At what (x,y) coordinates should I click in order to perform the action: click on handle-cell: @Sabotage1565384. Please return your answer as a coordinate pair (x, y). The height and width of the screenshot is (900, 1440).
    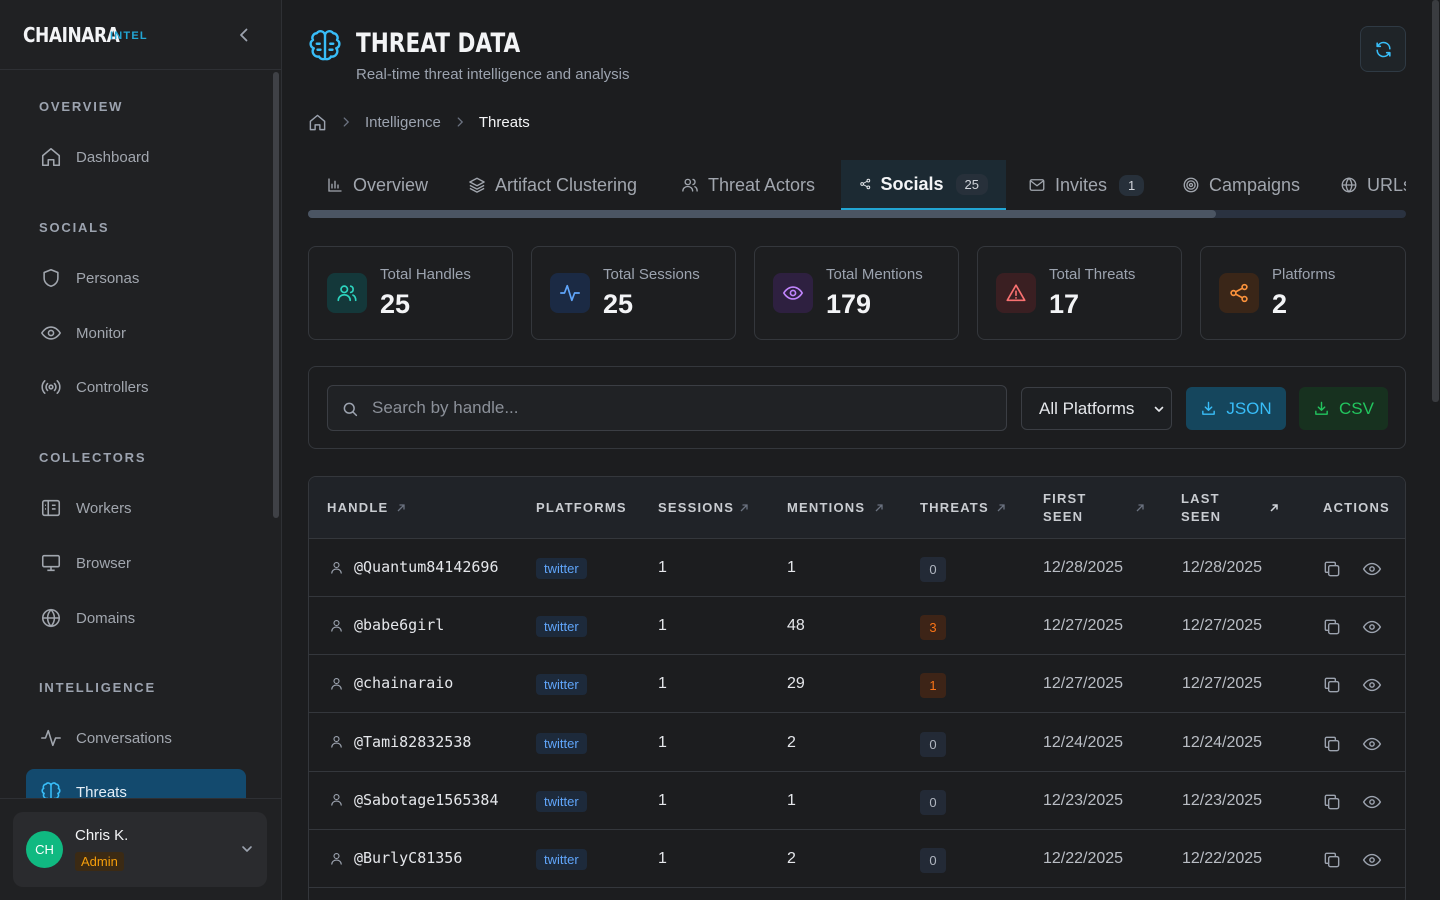
    Looking at the image, I should click on (414, 800).